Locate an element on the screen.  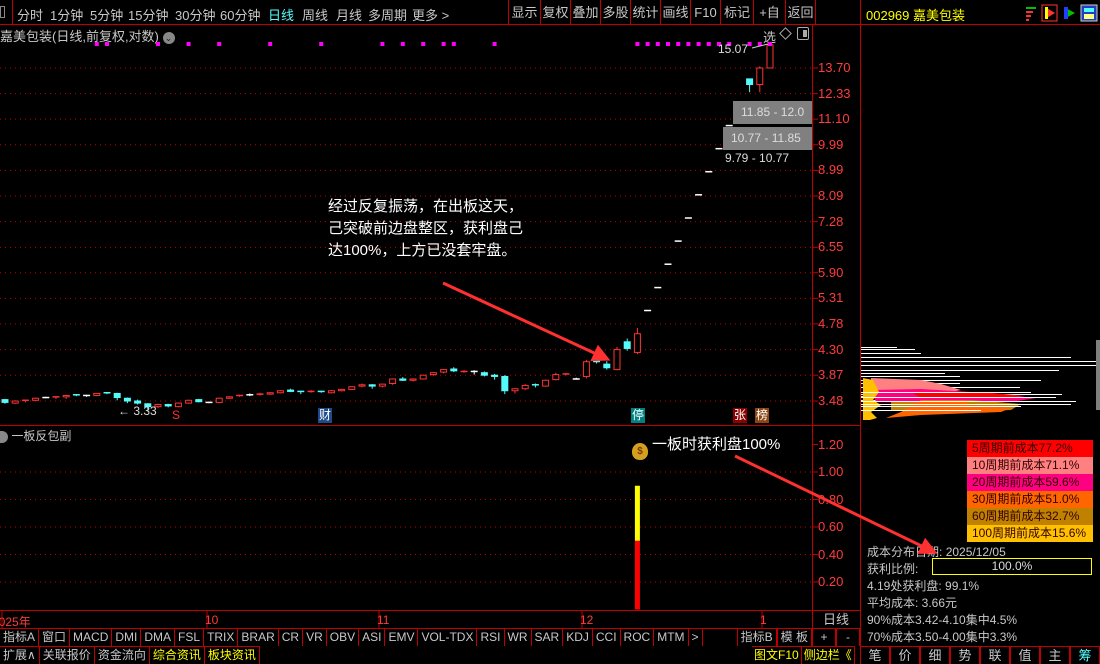
indicator-tab: SAR is located at coordinates (548, 637).